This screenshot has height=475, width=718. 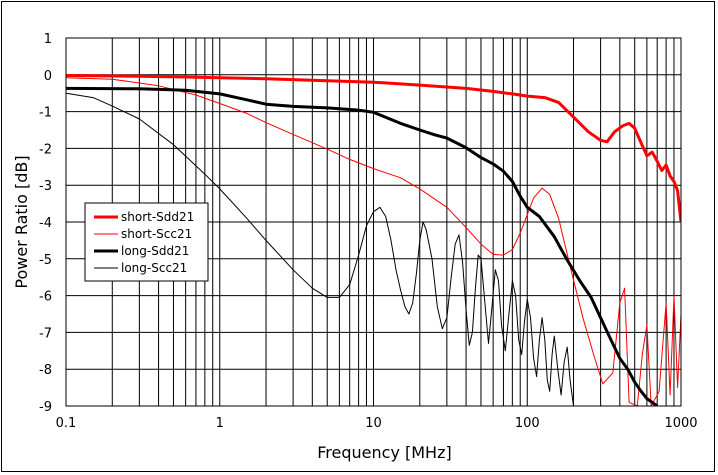 What do you see at coordinates (45, 113) in the screenshot?
I see `y-tick-label: -1` at bounding box center [45, 113].